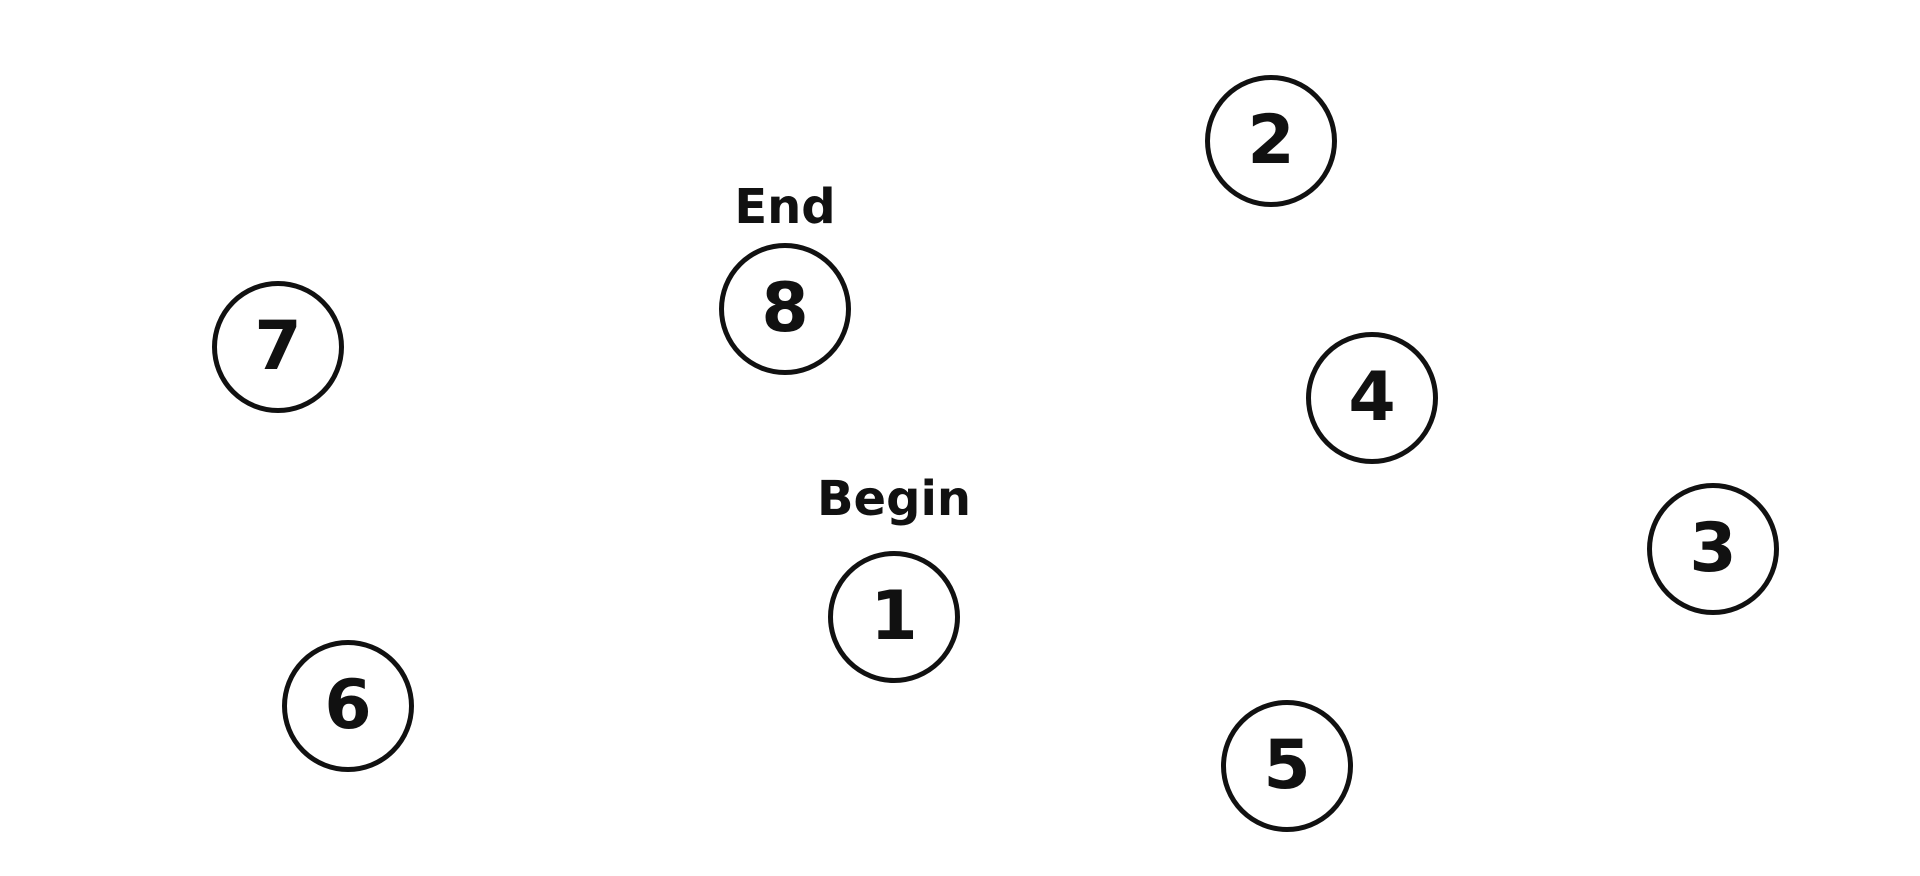  Describe the element at coordinates (785, 207) in the screenshot. I see `end-label: End` at that location.